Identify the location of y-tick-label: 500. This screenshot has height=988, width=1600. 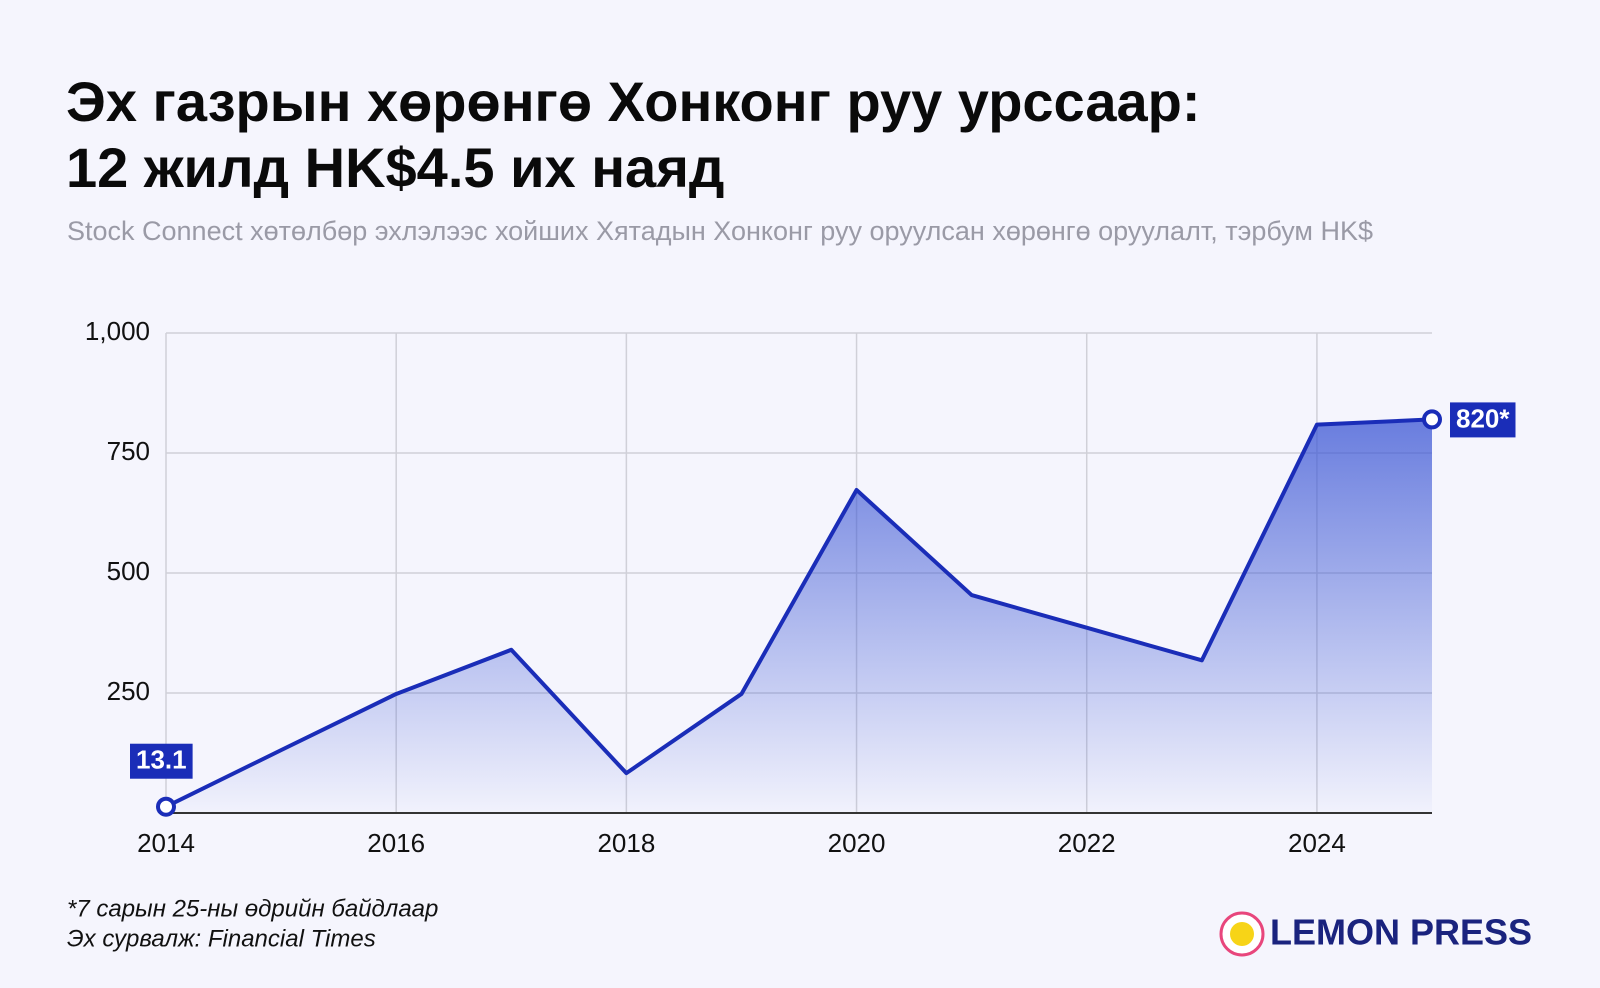
(128, 571).